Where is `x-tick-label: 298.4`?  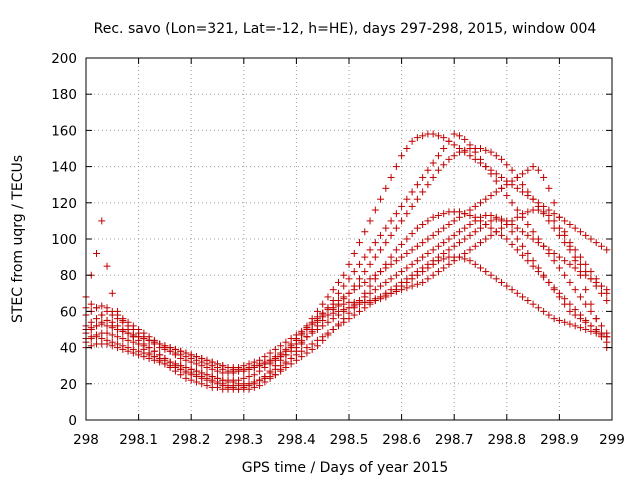
x-tick-label: 298.4 is located at coordinates (296, 440).